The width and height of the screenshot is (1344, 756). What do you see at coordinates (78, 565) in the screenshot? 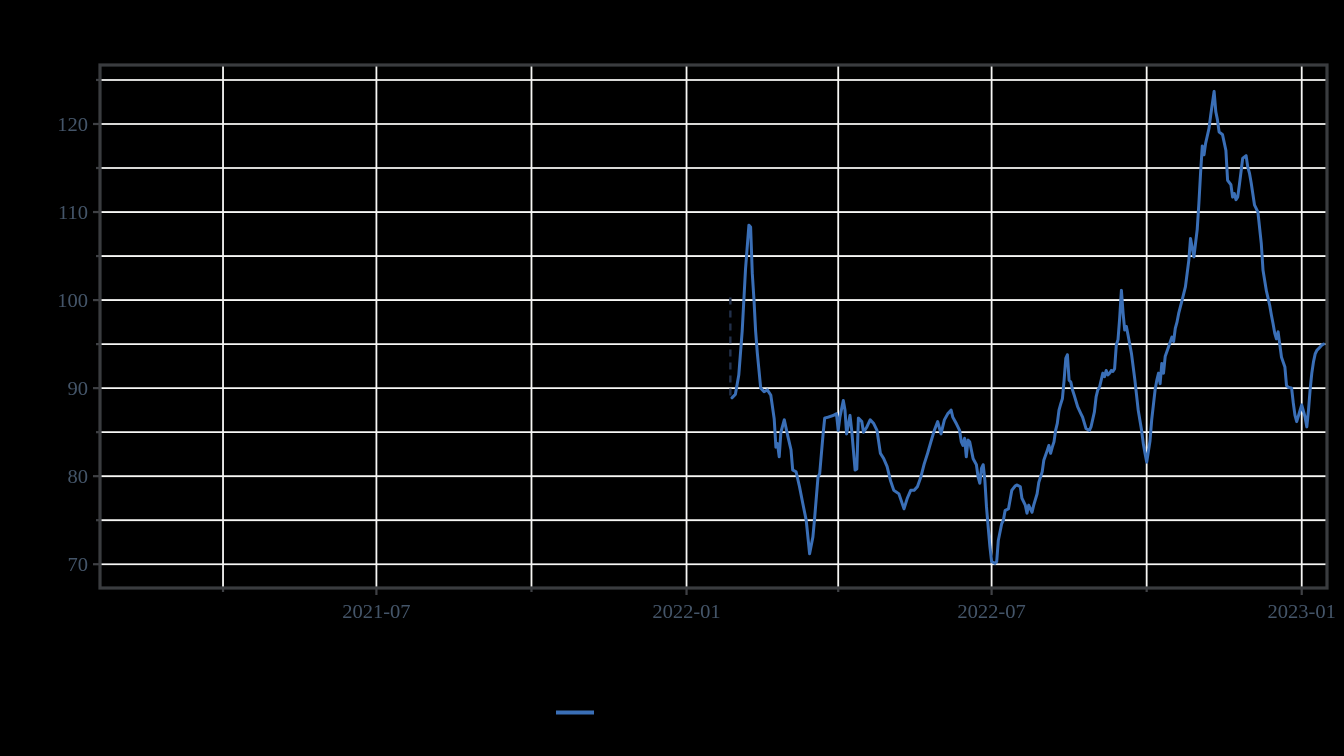
I see `y-tick-label: 70` at bounding box center [78, 565].